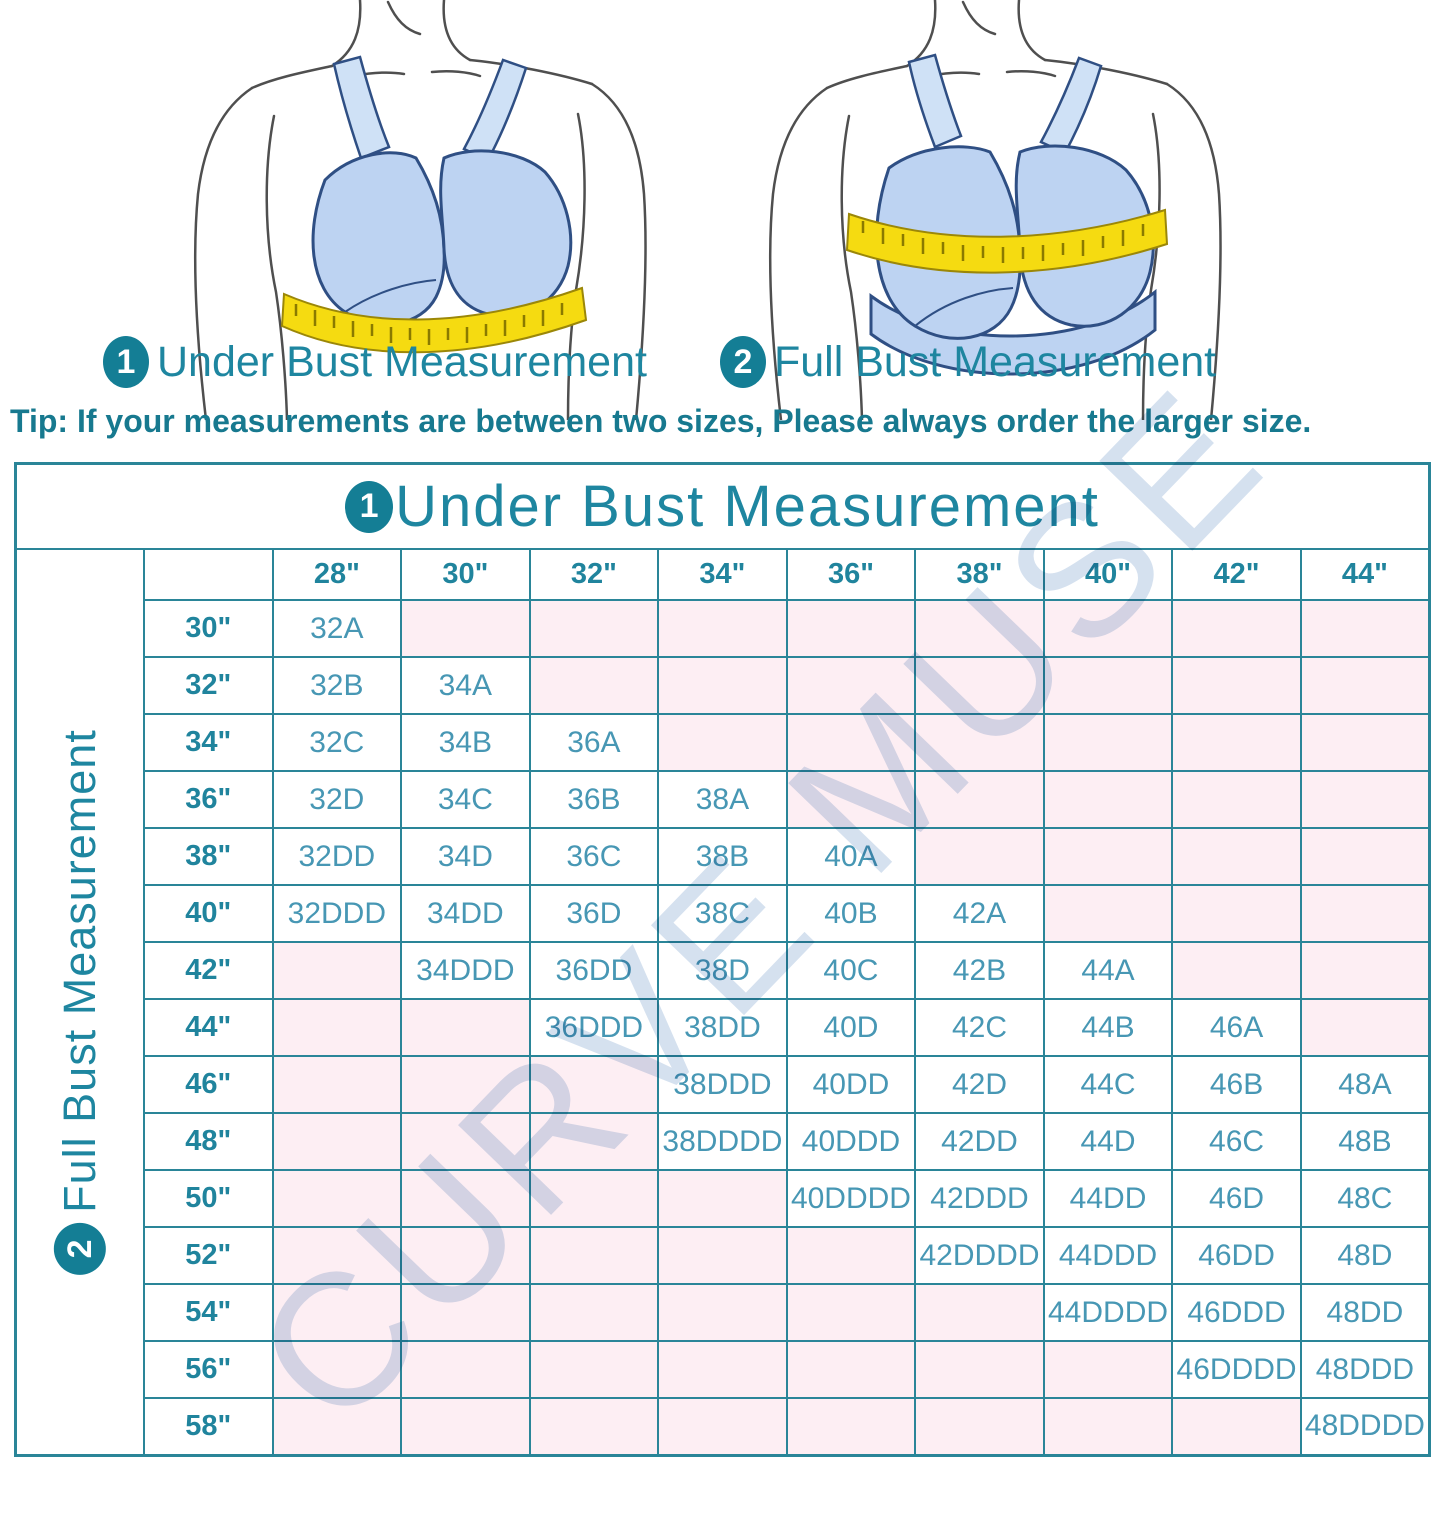  I want to click on size-cell: 34DD, so click(465, 913).